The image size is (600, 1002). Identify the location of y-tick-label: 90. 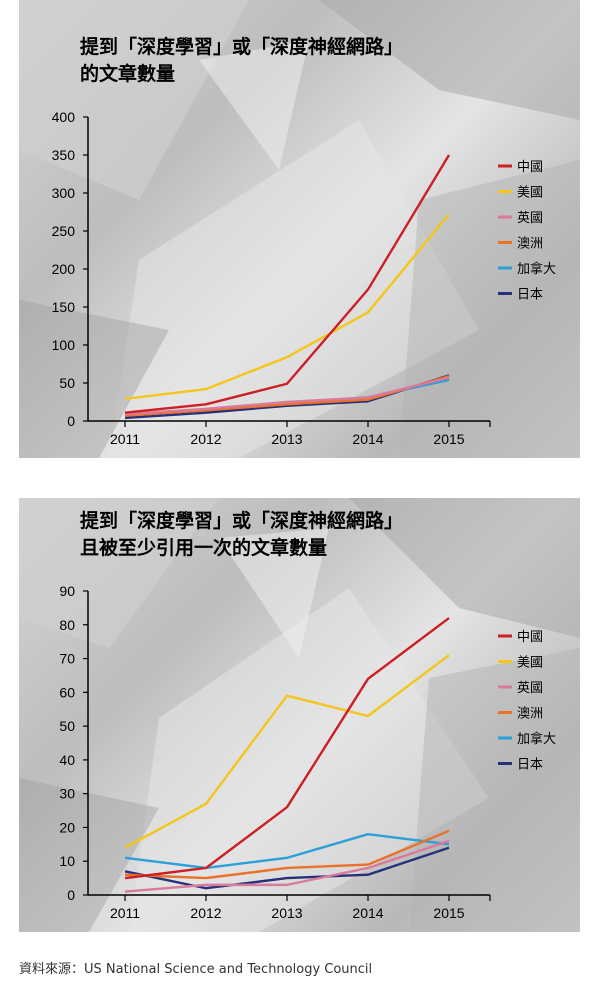
(67, 591).